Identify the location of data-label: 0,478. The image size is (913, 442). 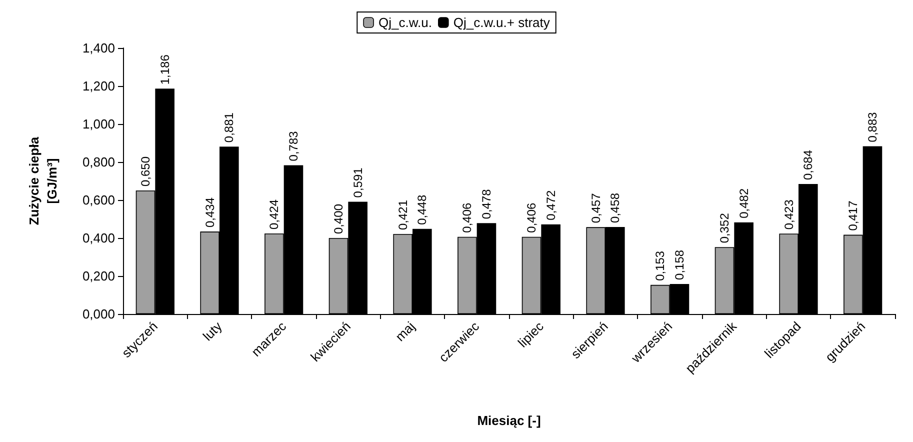
(486, 204).